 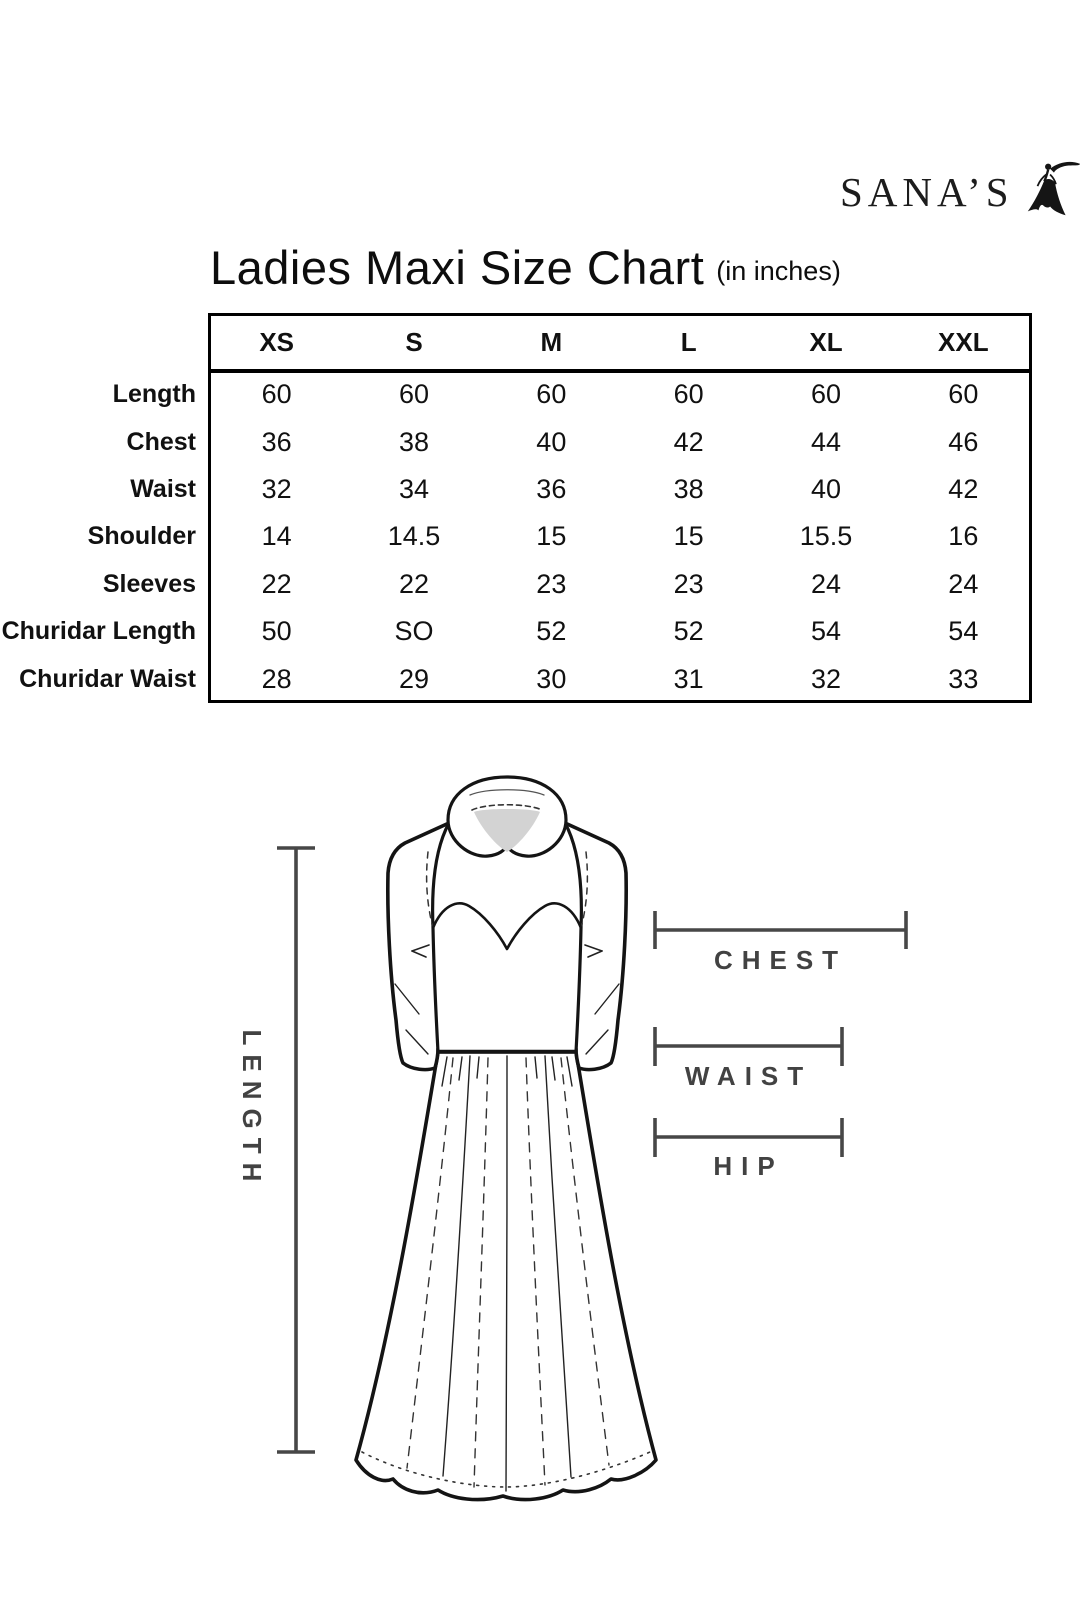 What do you see at coordinates (457, 267) in the screenshot?
I see `title-text: Ladies Maxi Size Chart` at bounding box center [457, 267].